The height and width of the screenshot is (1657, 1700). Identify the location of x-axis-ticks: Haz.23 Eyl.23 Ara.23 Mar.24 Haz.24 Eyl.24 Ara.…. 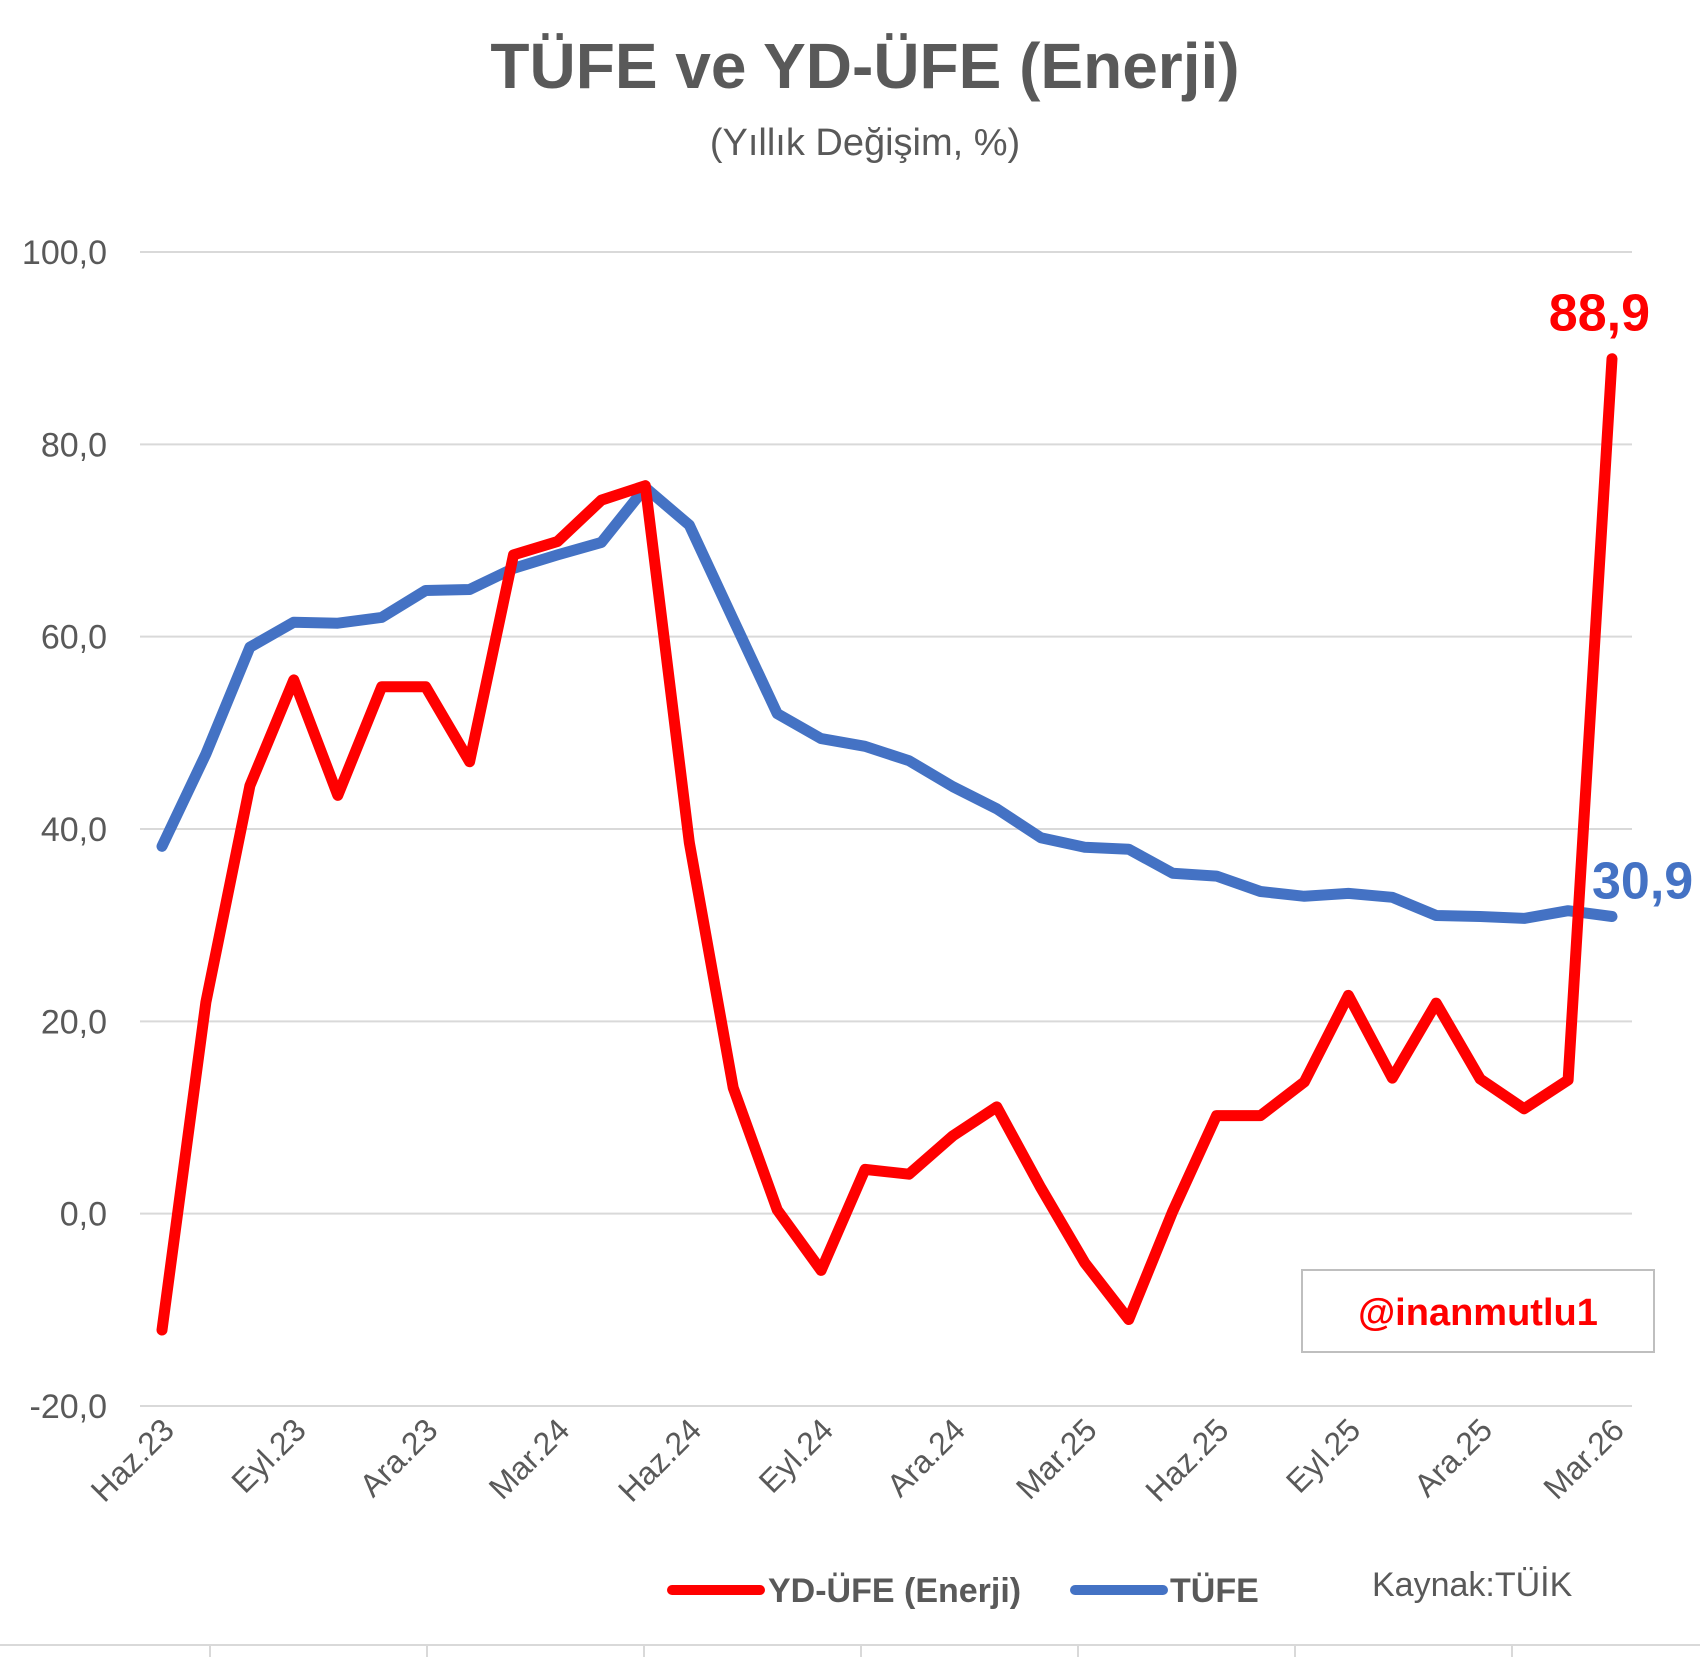
(857, 1459).